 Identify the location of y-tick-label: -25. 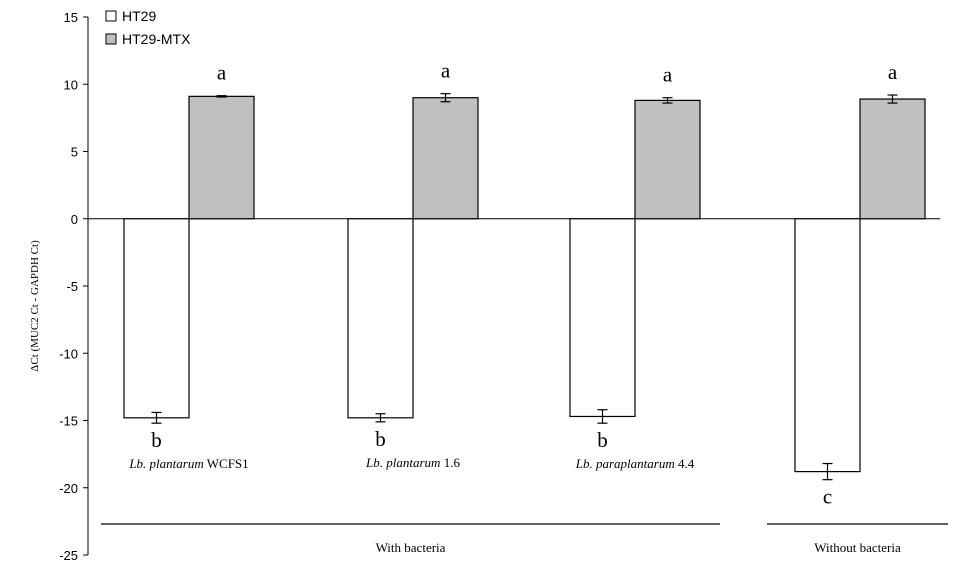
(68, 554).